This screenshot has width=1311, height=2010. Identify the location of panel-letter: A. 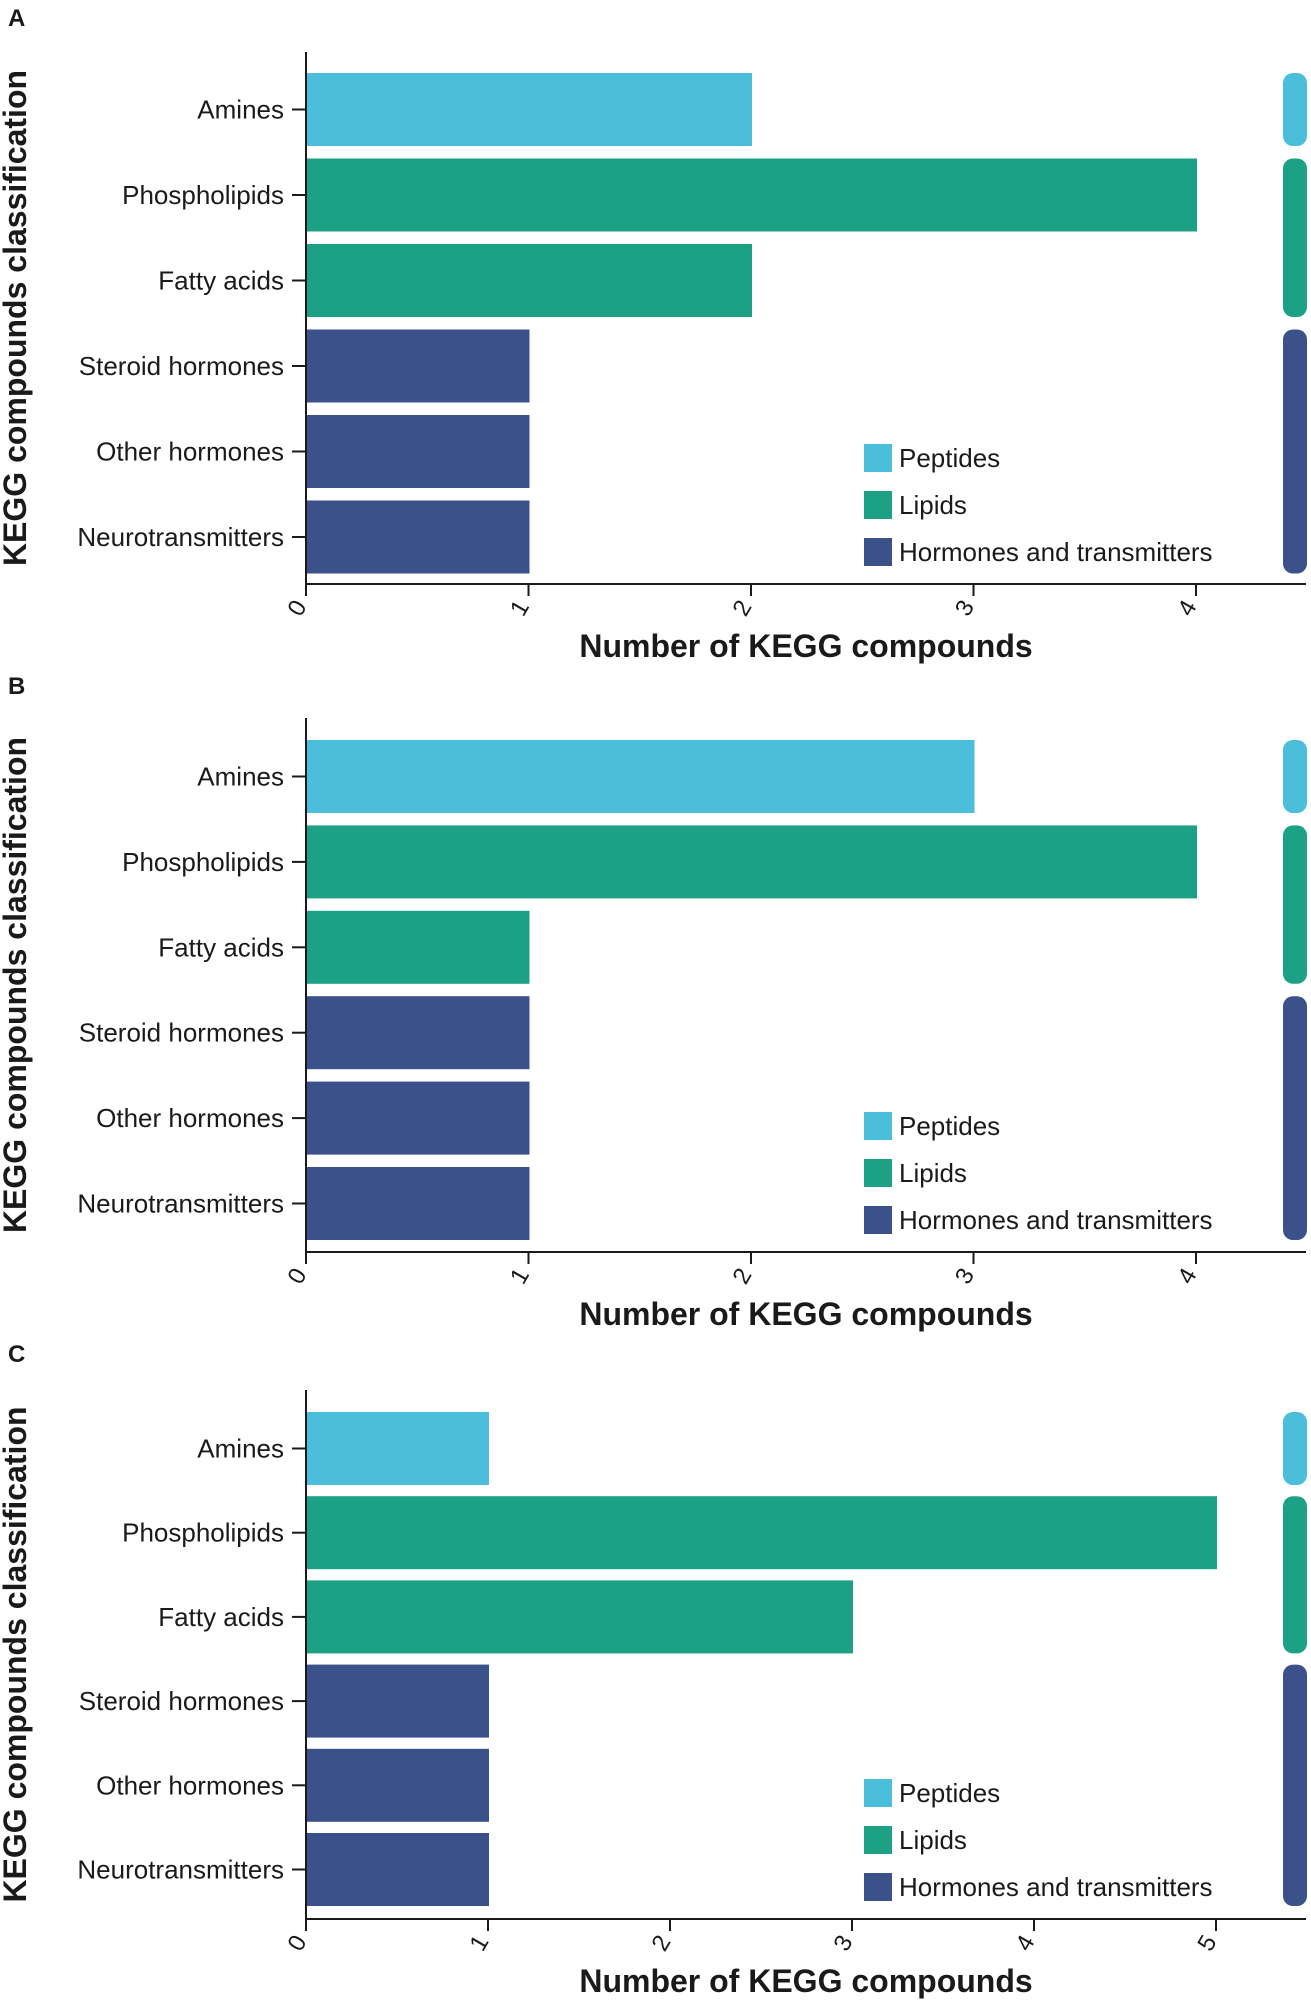
(16, 18).